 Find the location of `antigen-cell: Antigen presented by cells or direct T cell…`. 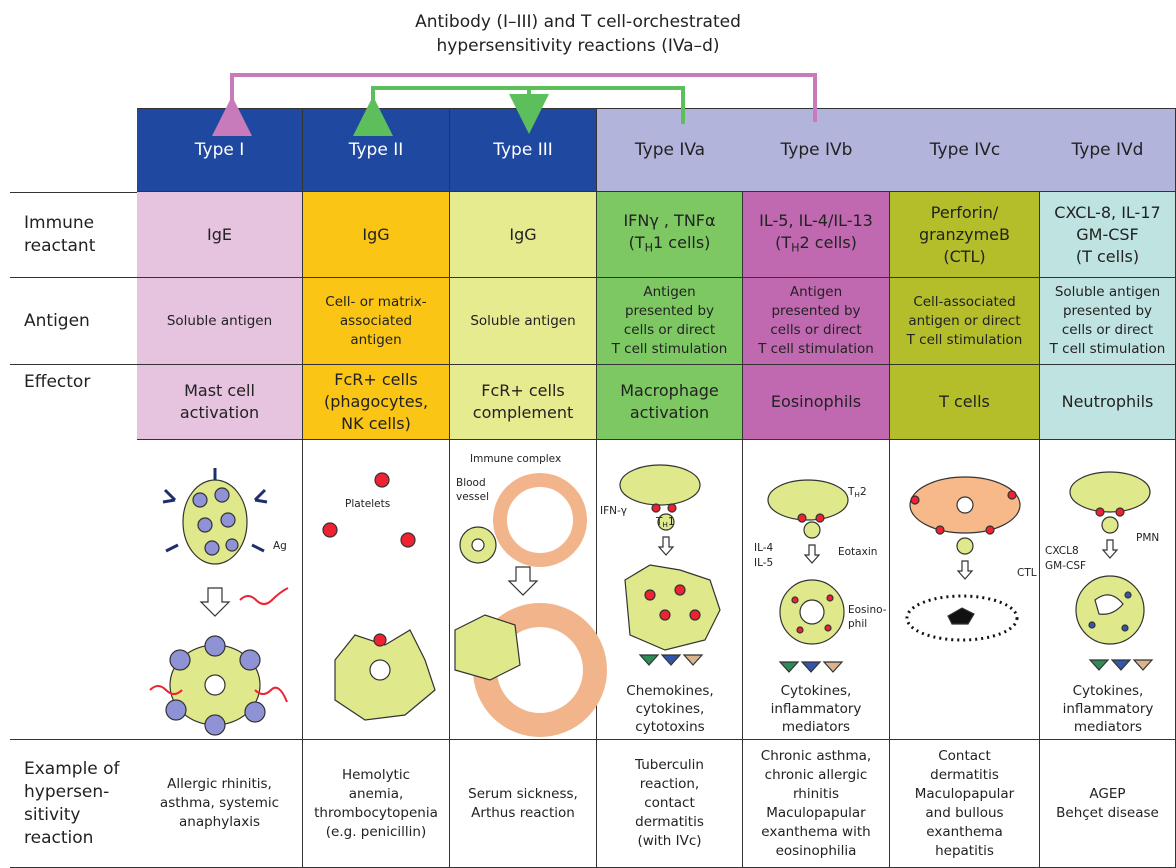

antigen-cell: Antigen presented by cells or direct T cell… is located at coordinates (816, 321).